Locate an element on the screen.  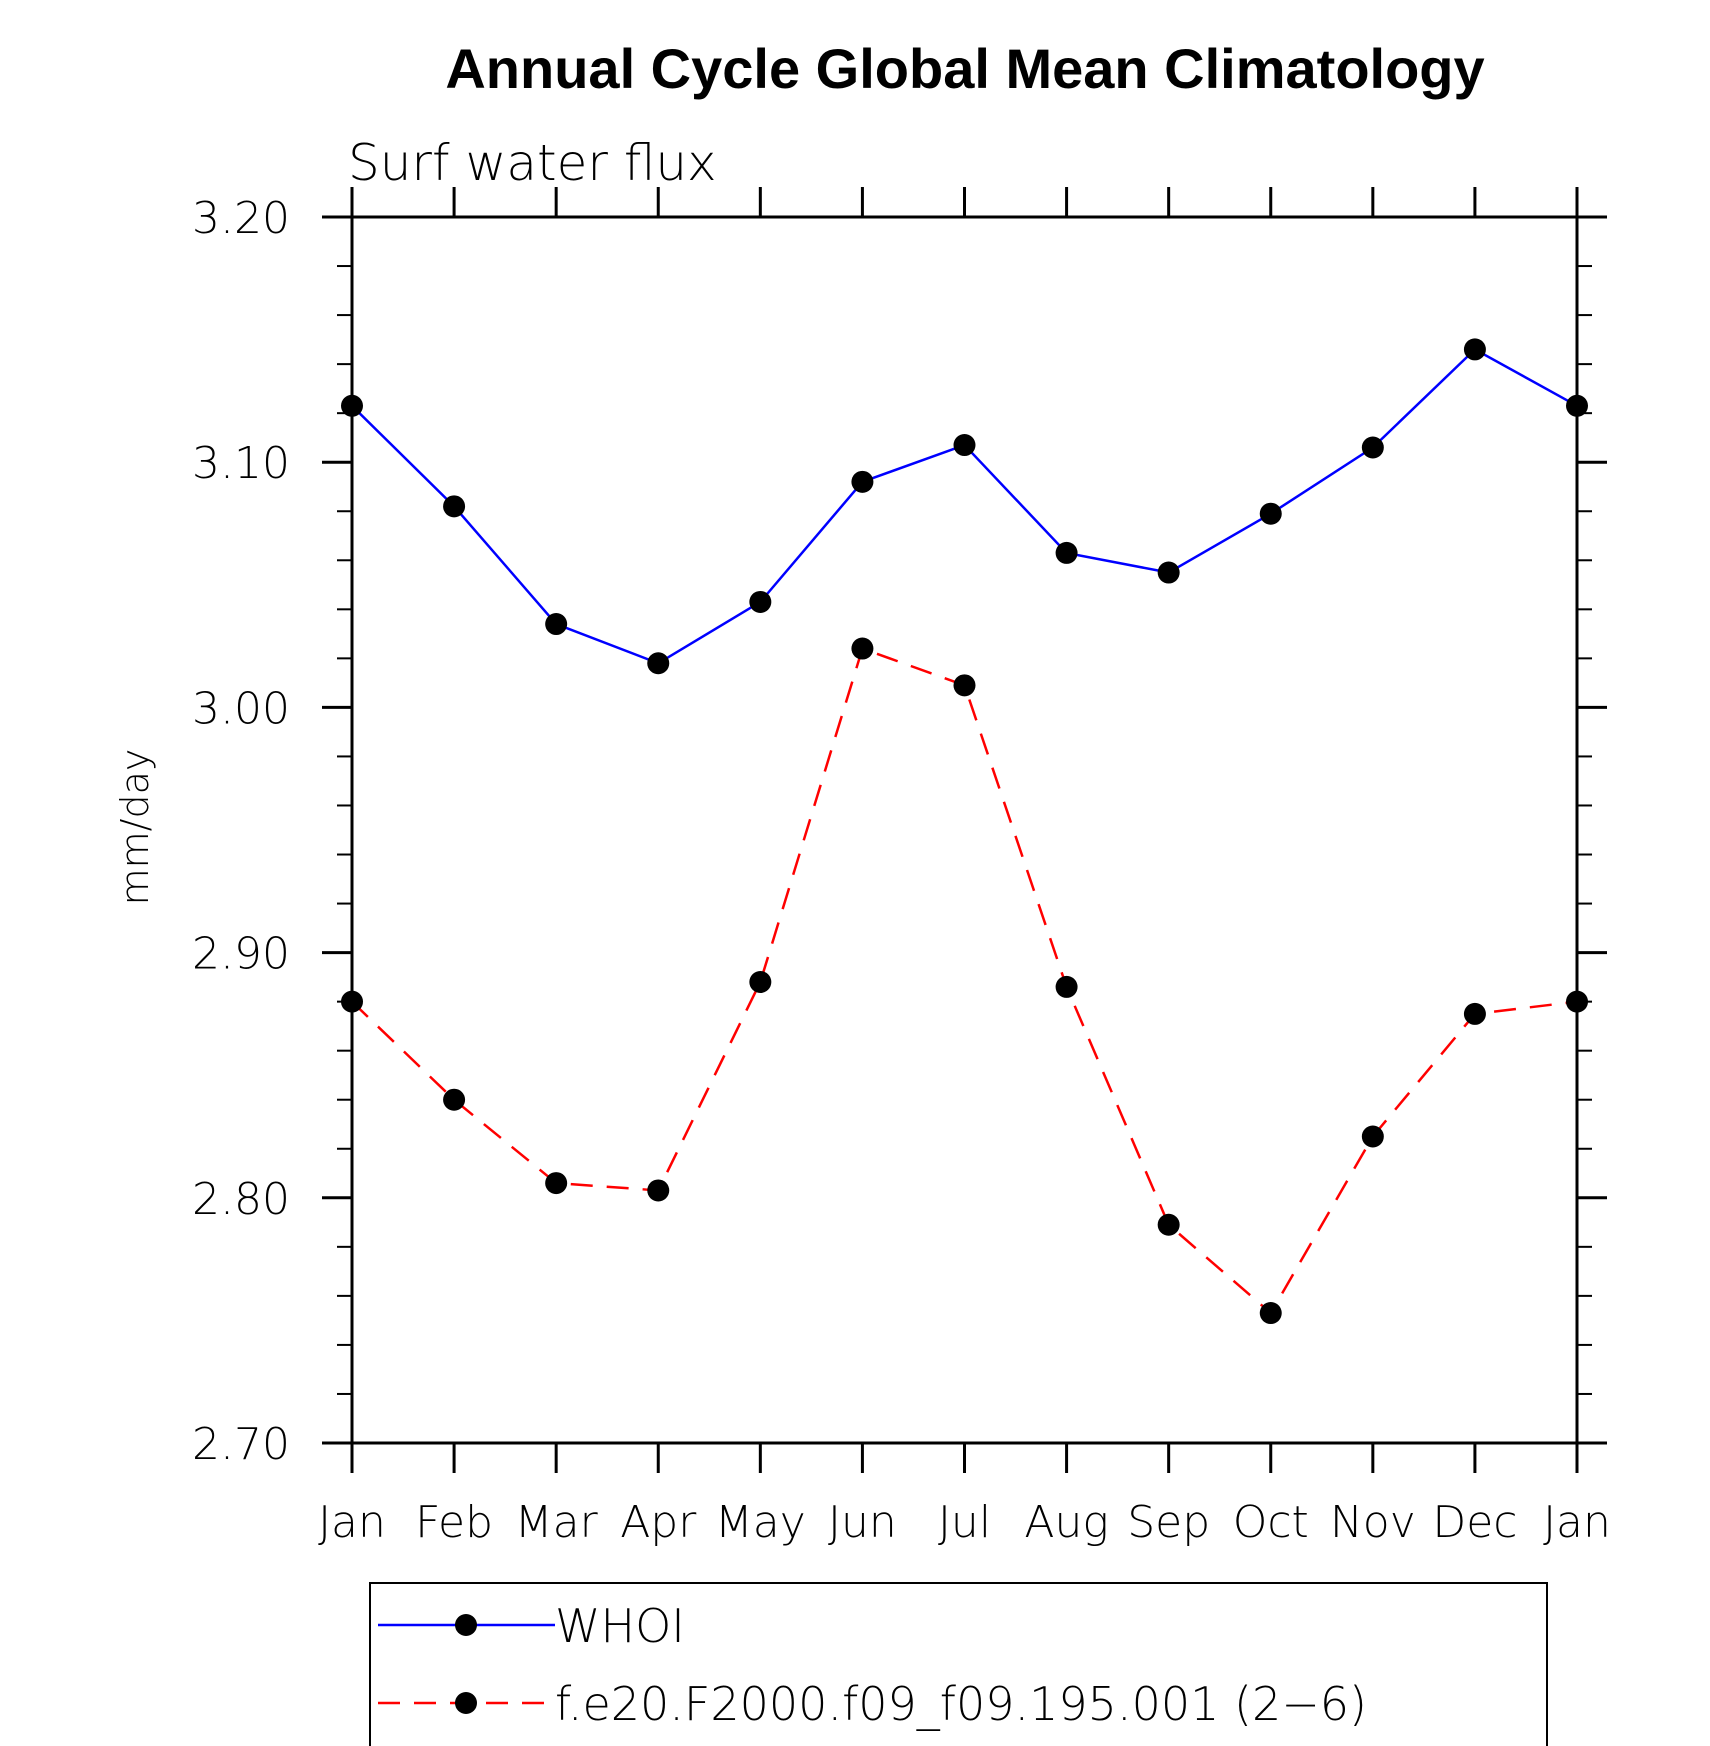
legend-marker-model is located at coordinates (466, 1703).